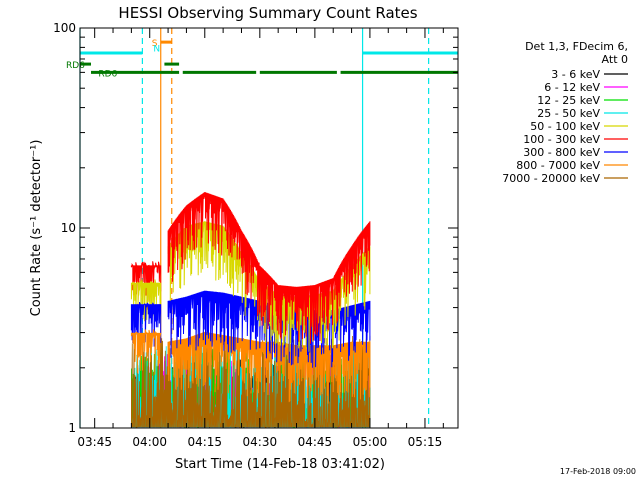 The height and width of the screenshot is (480, 640). What do you see at coordinates (68, 228) in the screenshot?
I see `y-tick-label: 10` at bounding box center [68, 228].